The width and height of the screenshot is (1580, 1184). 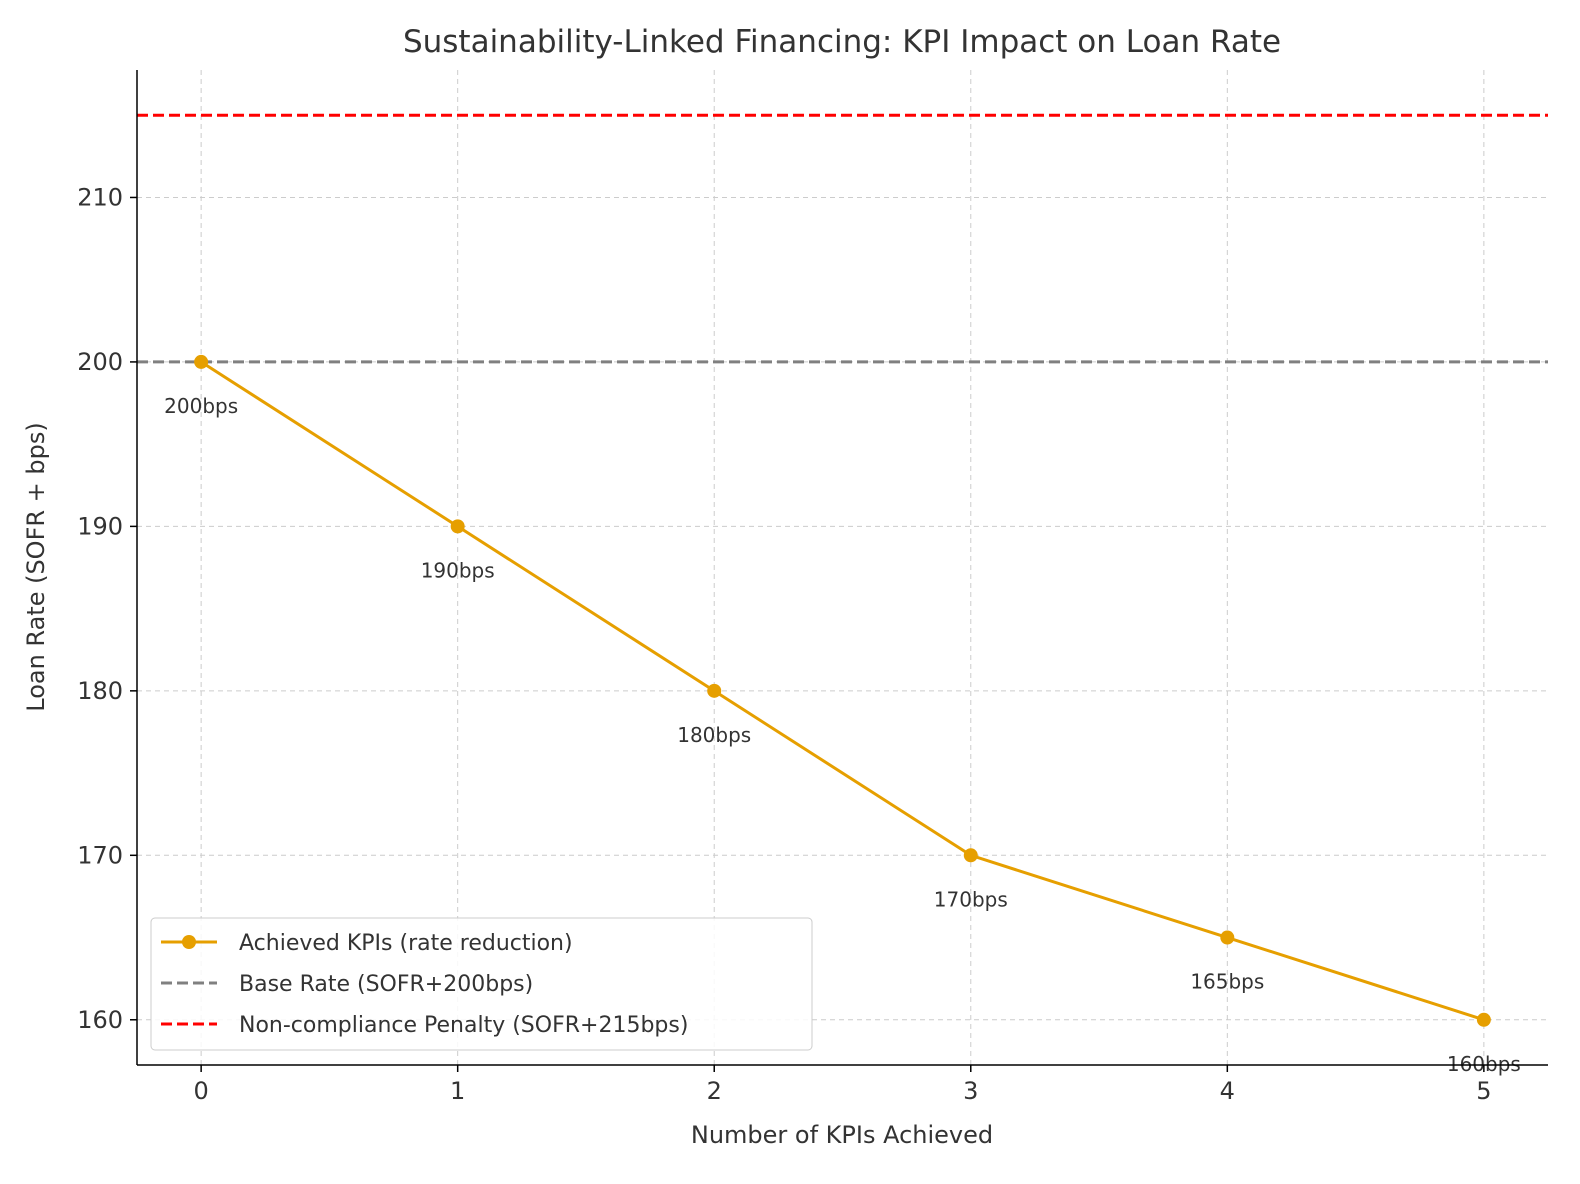 What do you see at coordinates (100, 197) in the screenshot?
I see `y-tick-label: 210` at bounding box center [100, 197].